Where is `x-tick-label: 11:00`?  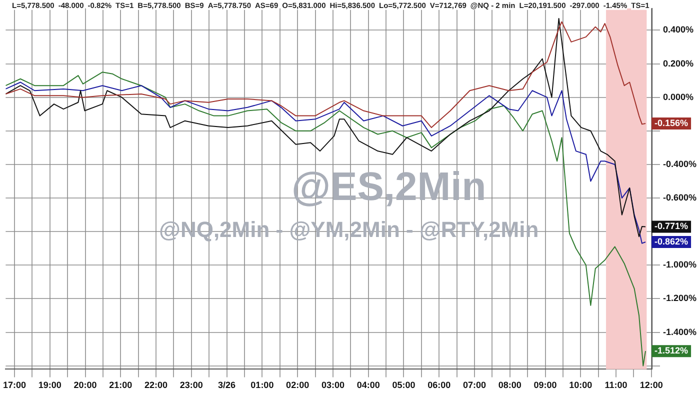
x-tick-label: 11:00 is located at coordinates (616, 385).